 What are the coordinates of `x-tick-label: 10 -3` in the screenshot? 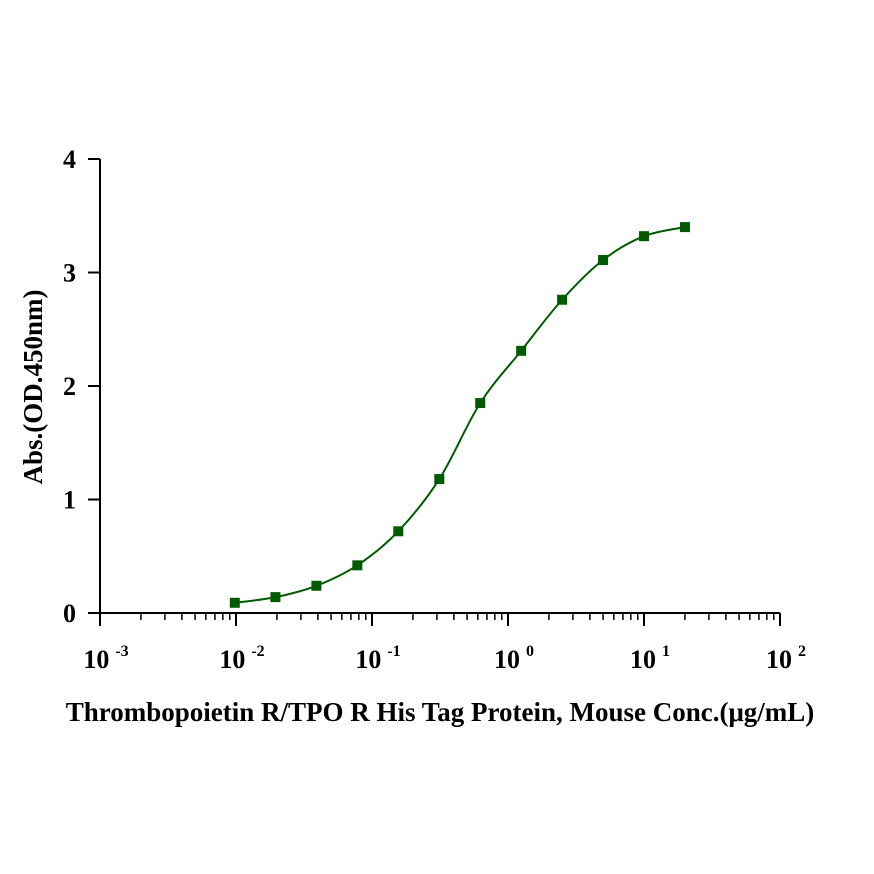 It's located at (105, 658).